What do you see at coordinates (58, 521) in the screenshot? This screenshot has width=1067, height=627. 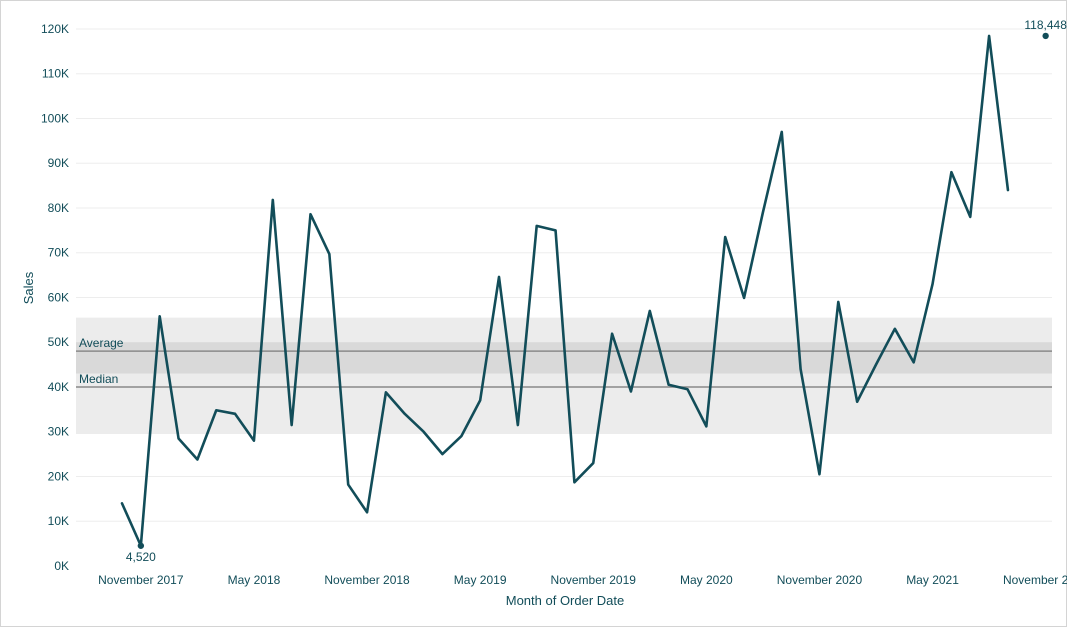 I see `y-tick-label: 10K` at bounding box center [58, 521].